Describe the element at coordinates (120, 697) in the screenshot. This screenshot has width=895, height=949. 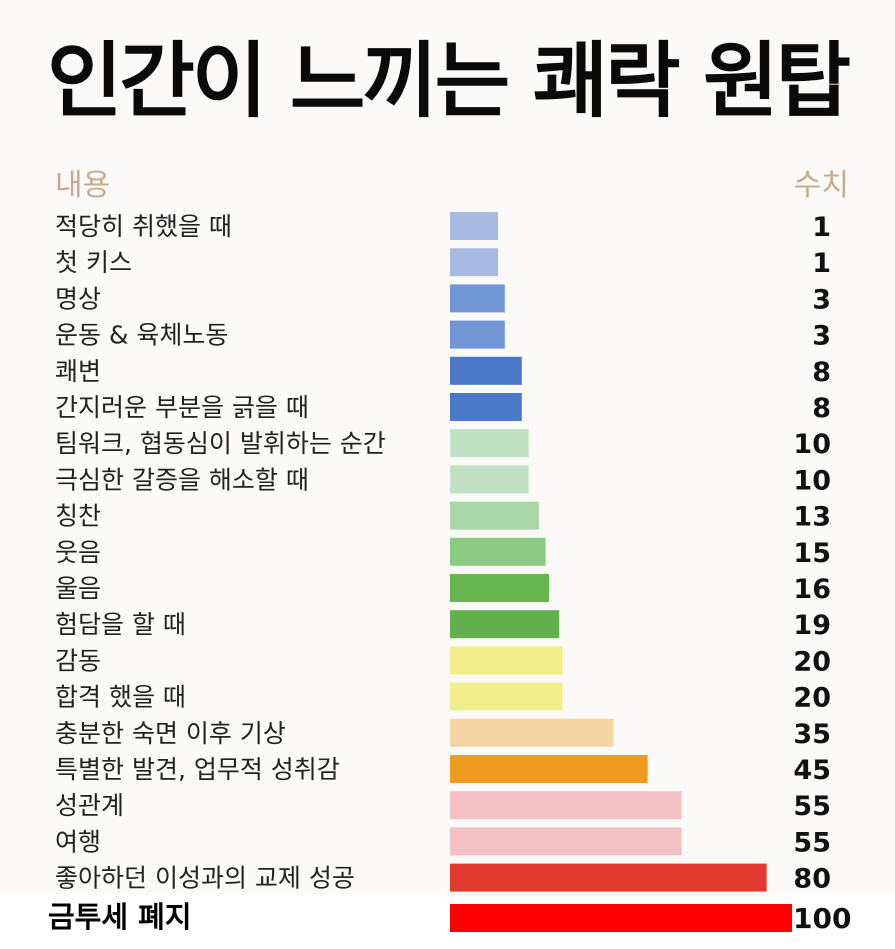
I see `category-label: 합격 했을 때` at that location.